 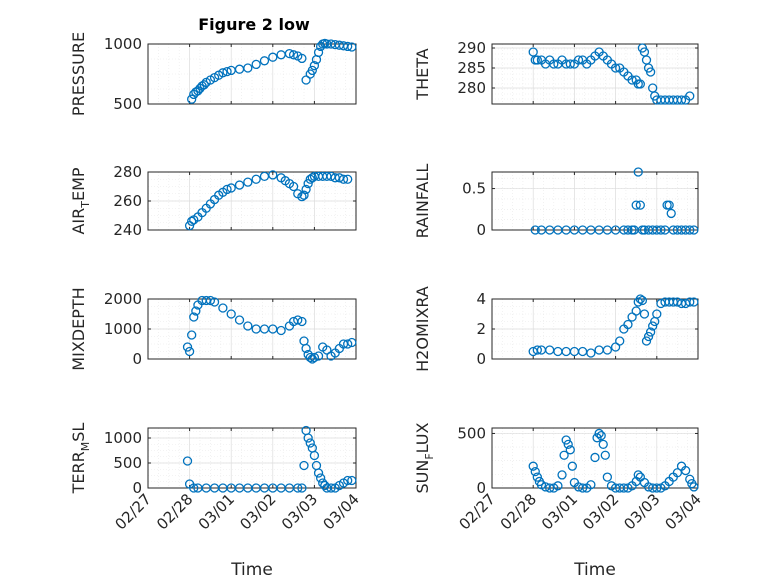 What do you see at coordinates (213, 329) in the screenshot?
I see `subplot-5: 0 1000 2000 MIXDEPTH` at bounding box center [213, 329].